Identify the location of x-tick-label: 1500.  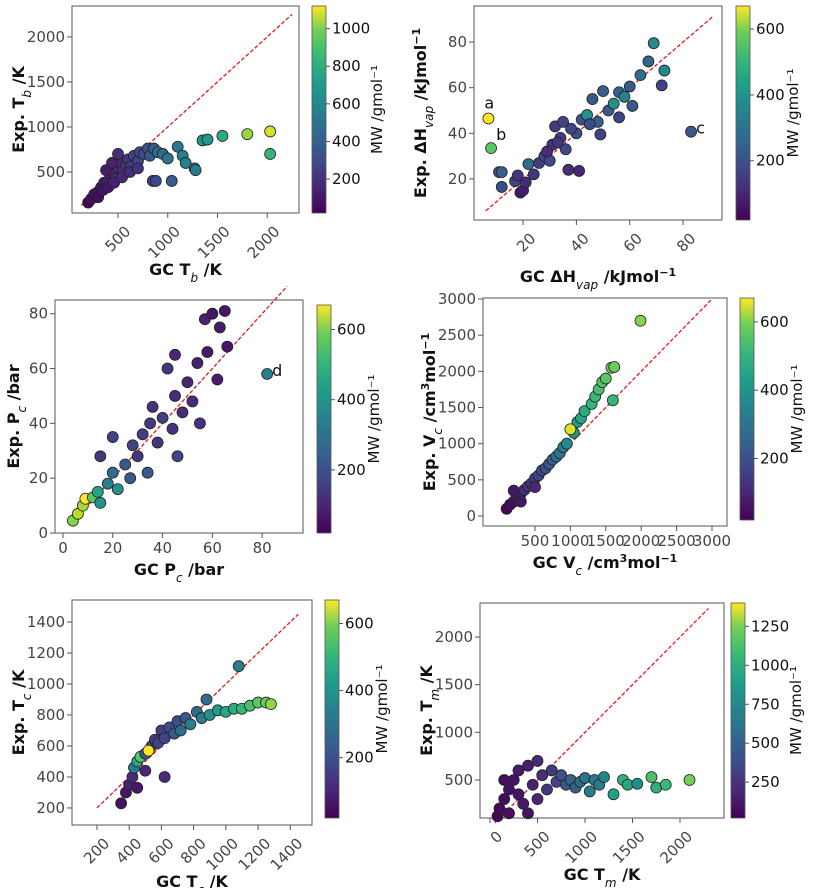
(629, 848).